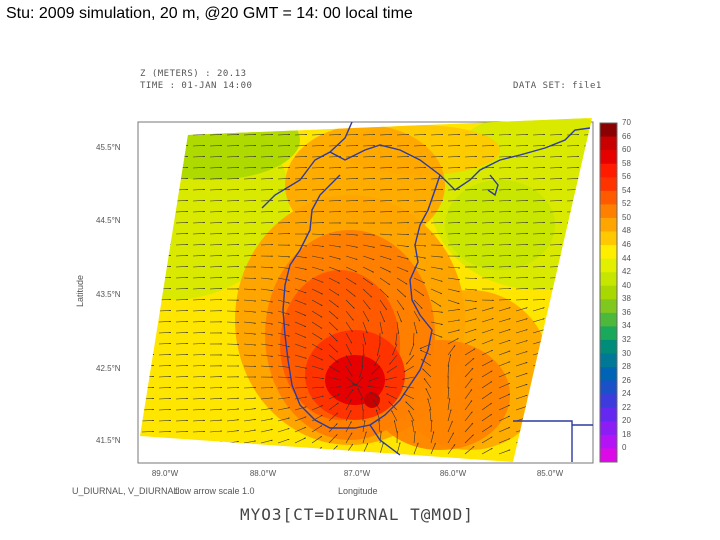  I want to click on colorbar-label: 34, so click(626, 326).